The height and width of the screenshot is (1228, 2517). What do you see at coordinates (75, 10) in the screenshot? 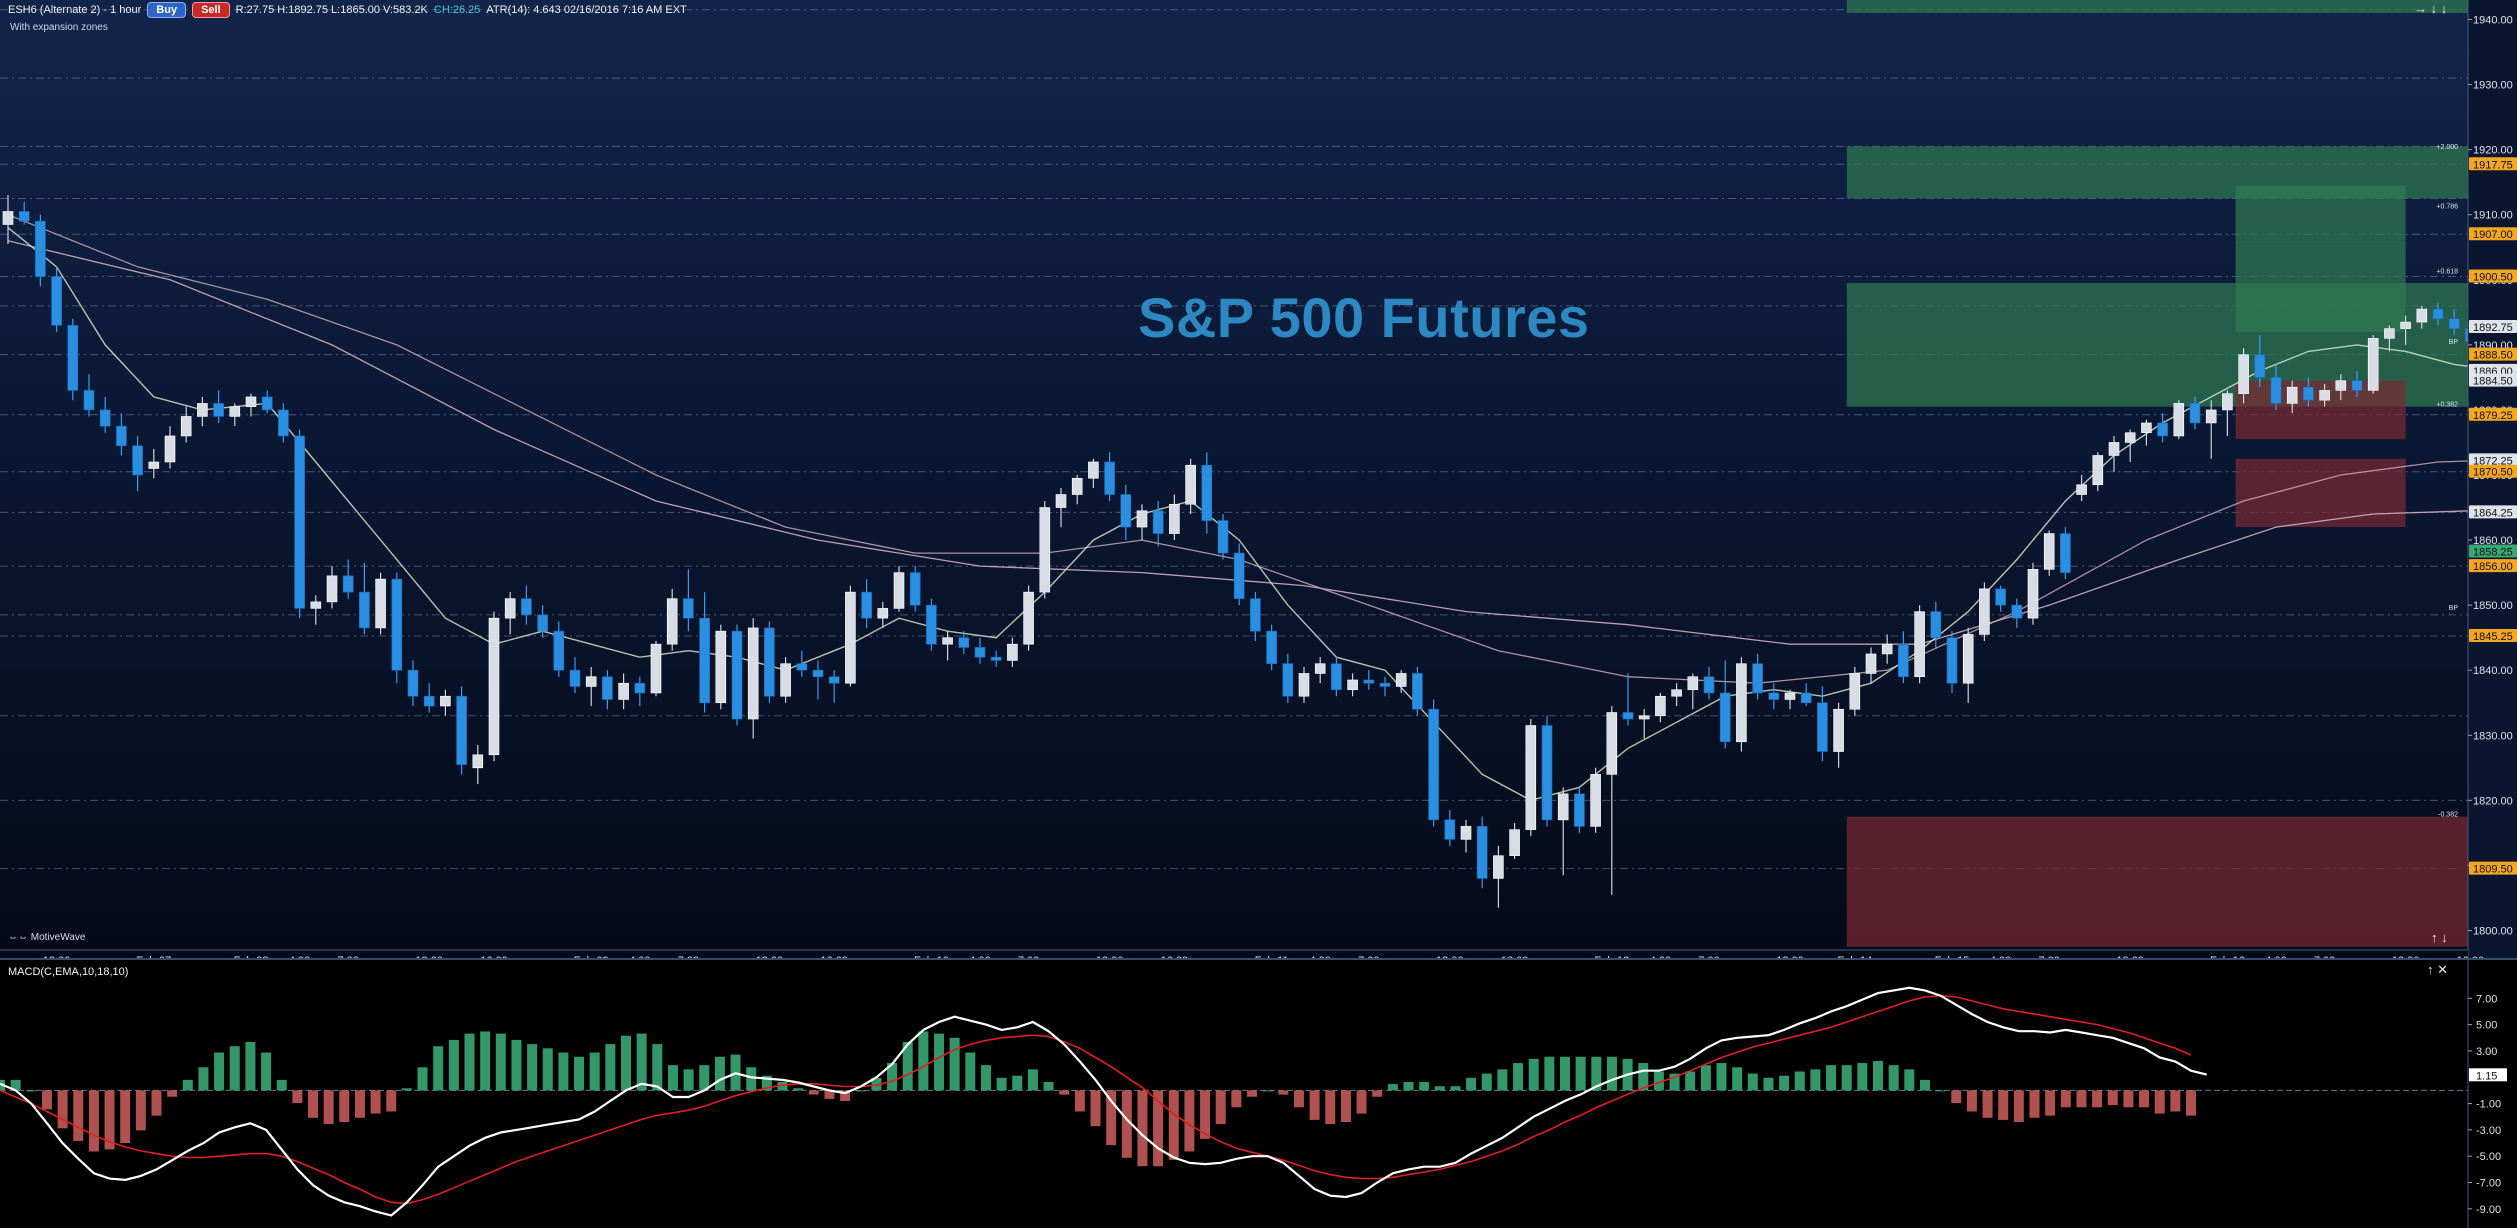
I see `symbol-title: ESH6 (Alternate 2) - 1 hour` at bounding box center [75, 10].